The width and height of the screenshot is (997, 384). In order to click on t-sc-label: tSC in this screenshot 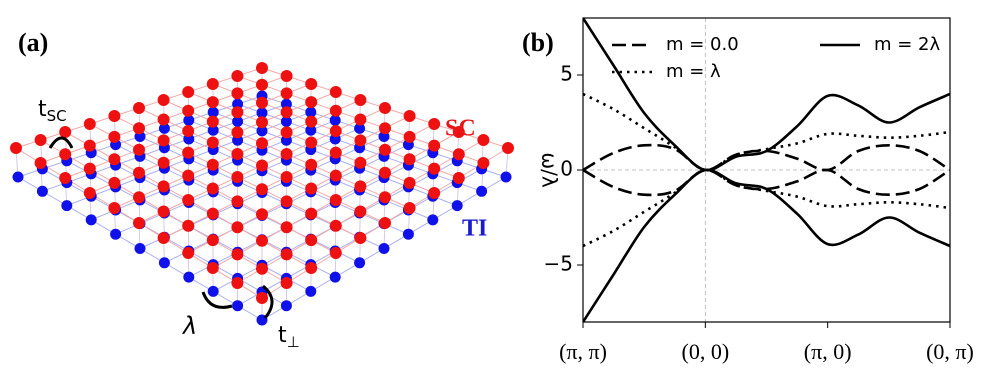, I will do `click(52, 111)`.